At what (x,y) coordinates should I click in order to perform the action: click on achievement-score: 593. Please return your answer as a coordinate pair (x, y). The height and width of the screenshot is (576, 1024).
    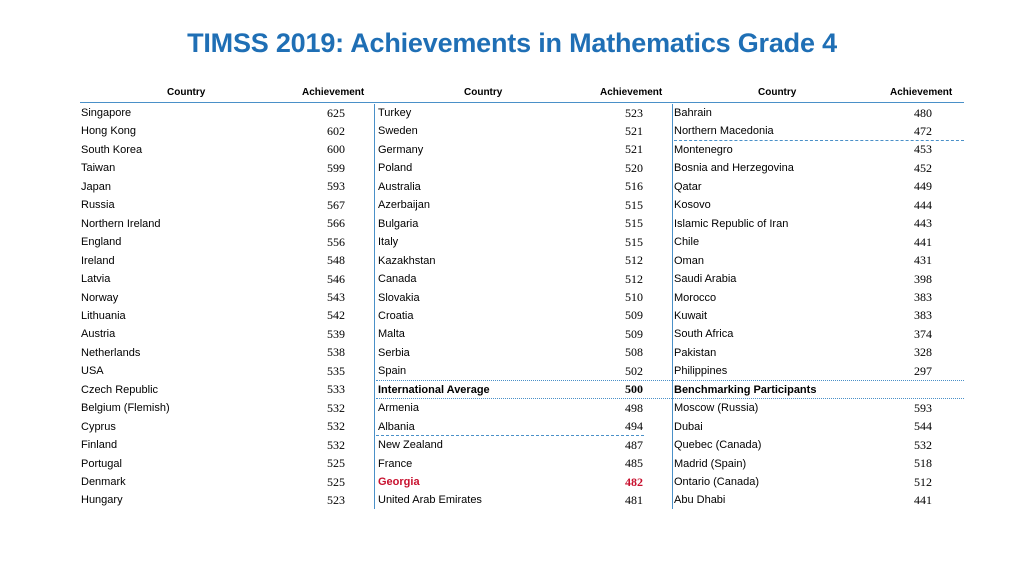
    Looking at the image, I should click on (923, 407).